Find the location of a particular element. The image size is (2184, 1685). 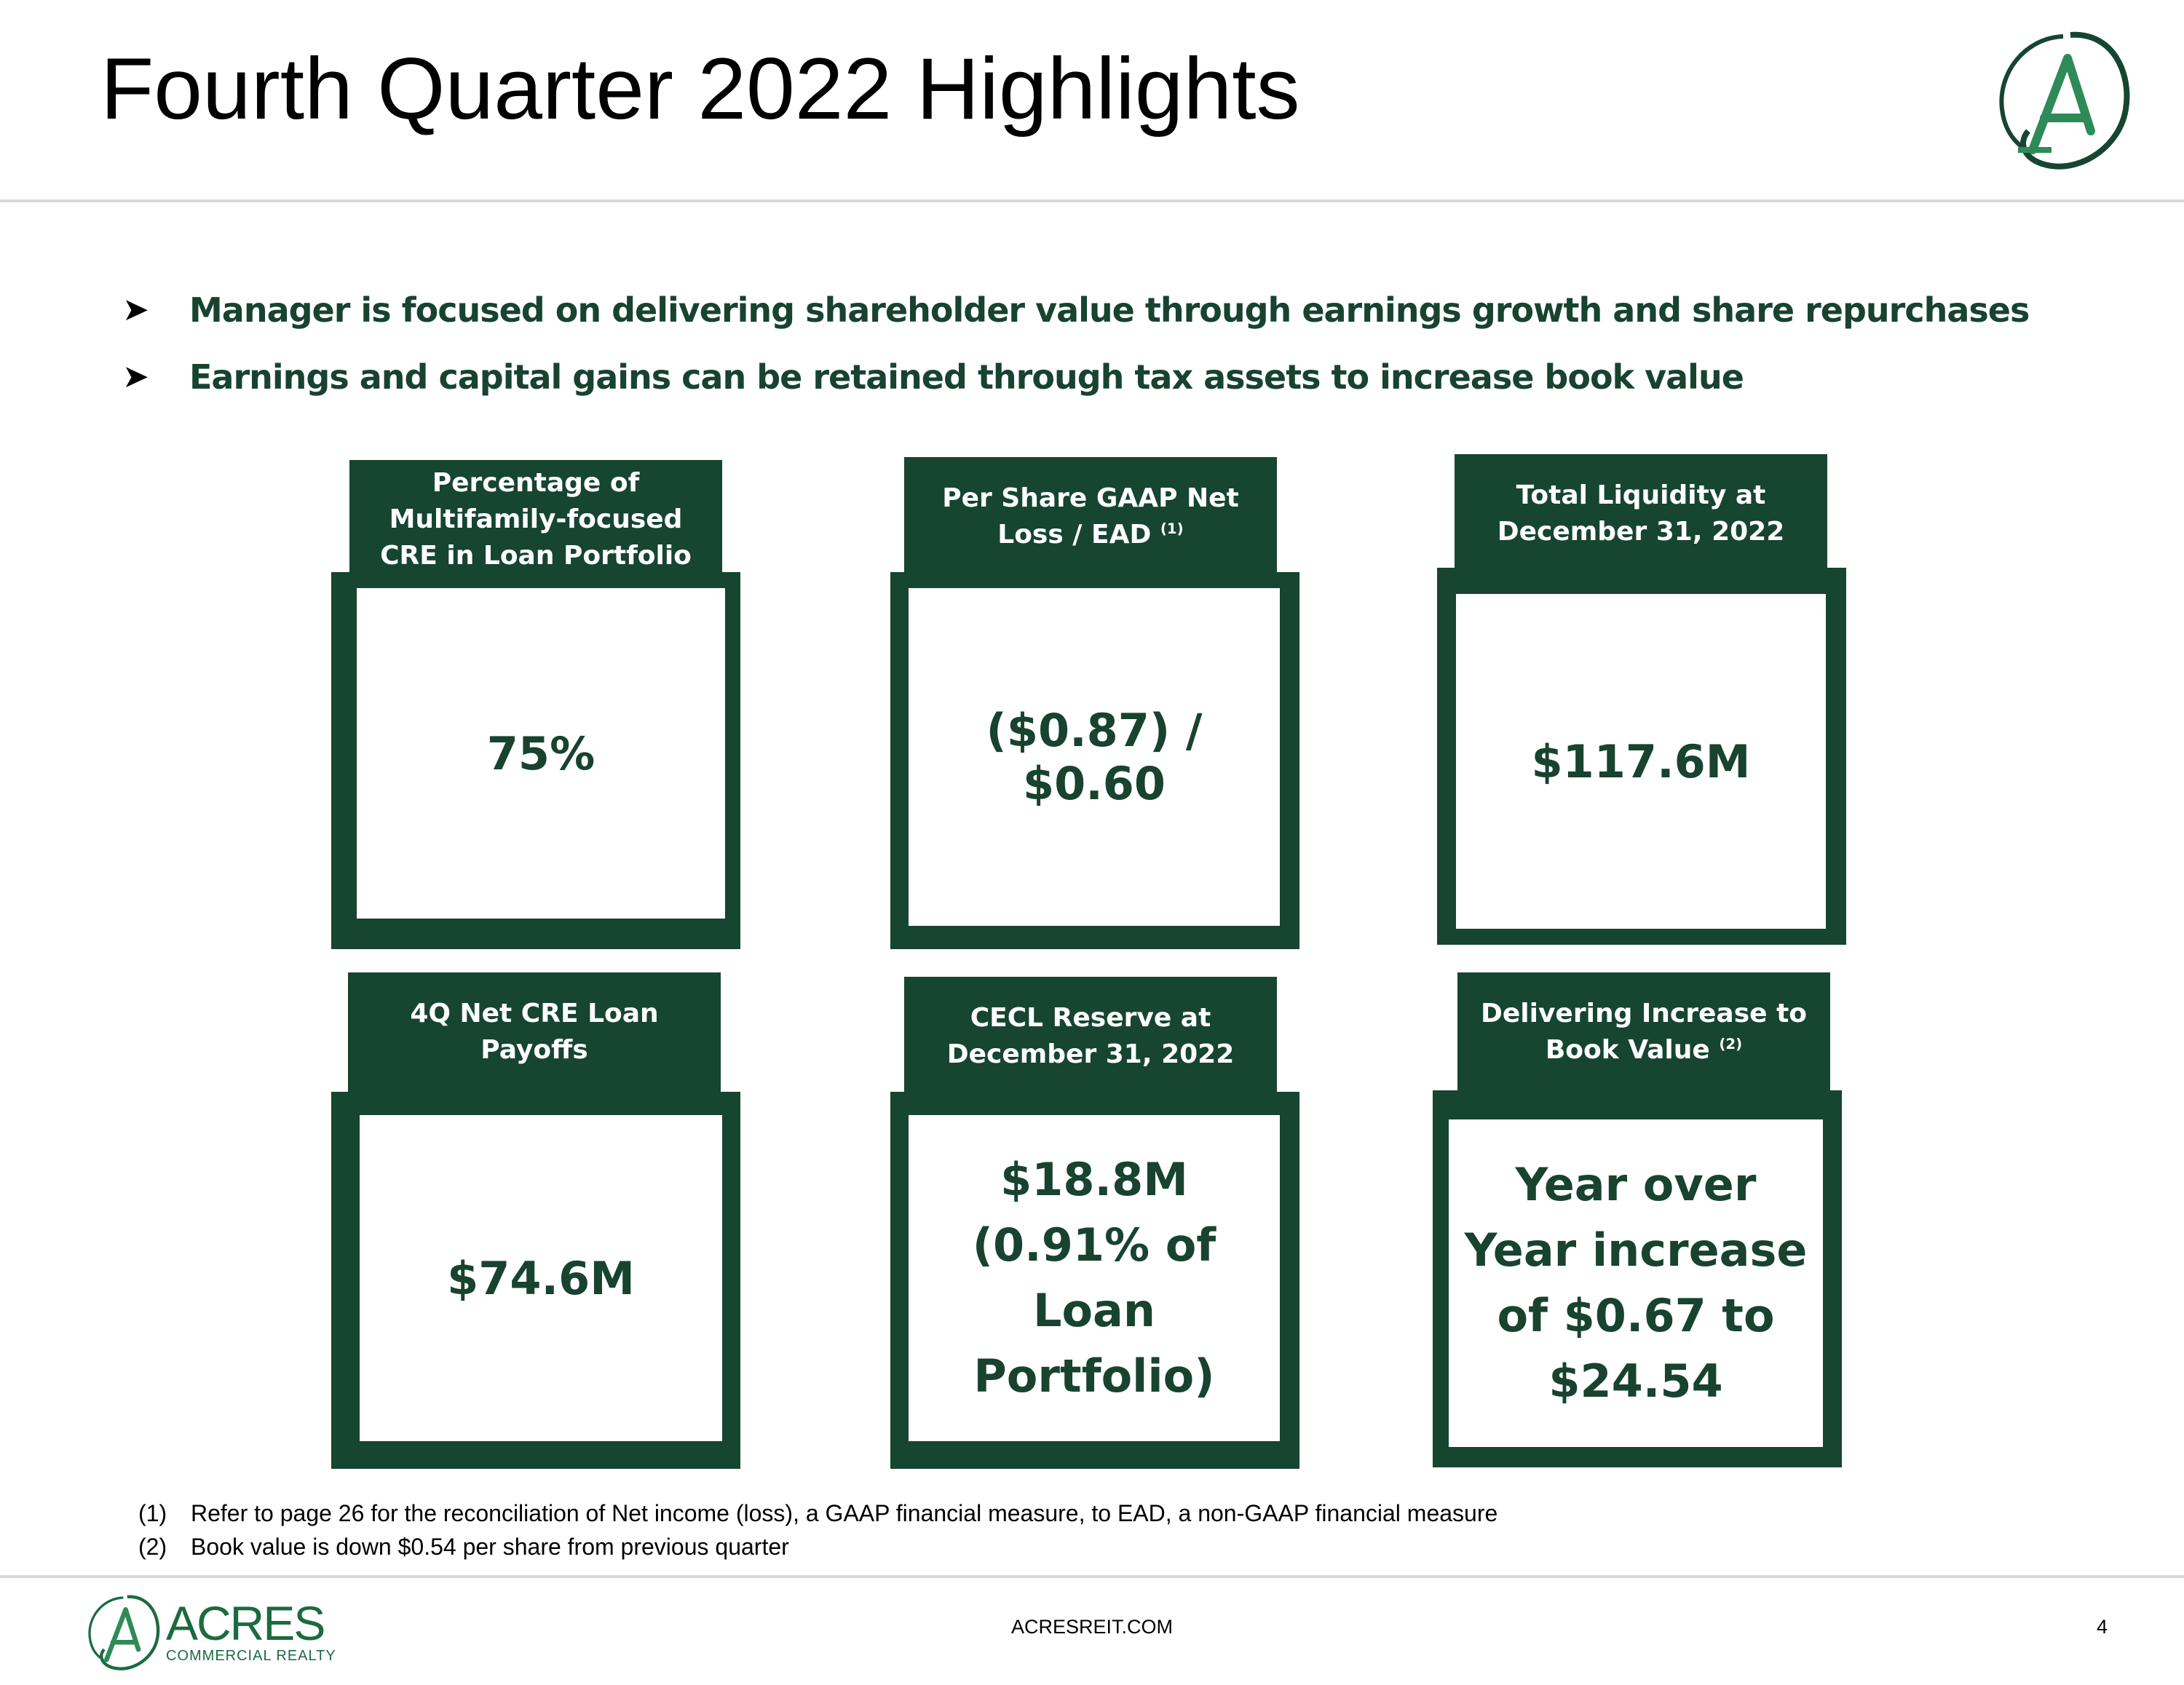

card-body: ($0.87) / $0.60 is located at coordinates (1094, 757).